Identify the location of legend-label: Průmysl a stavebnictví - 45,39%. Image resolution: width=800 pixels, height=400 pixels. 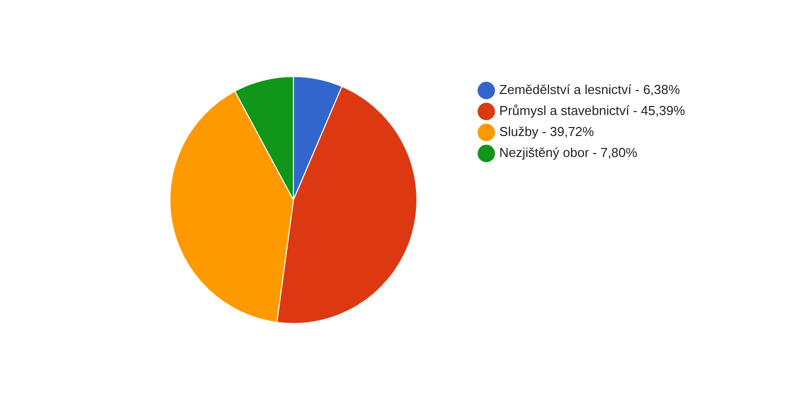
(592, 110).